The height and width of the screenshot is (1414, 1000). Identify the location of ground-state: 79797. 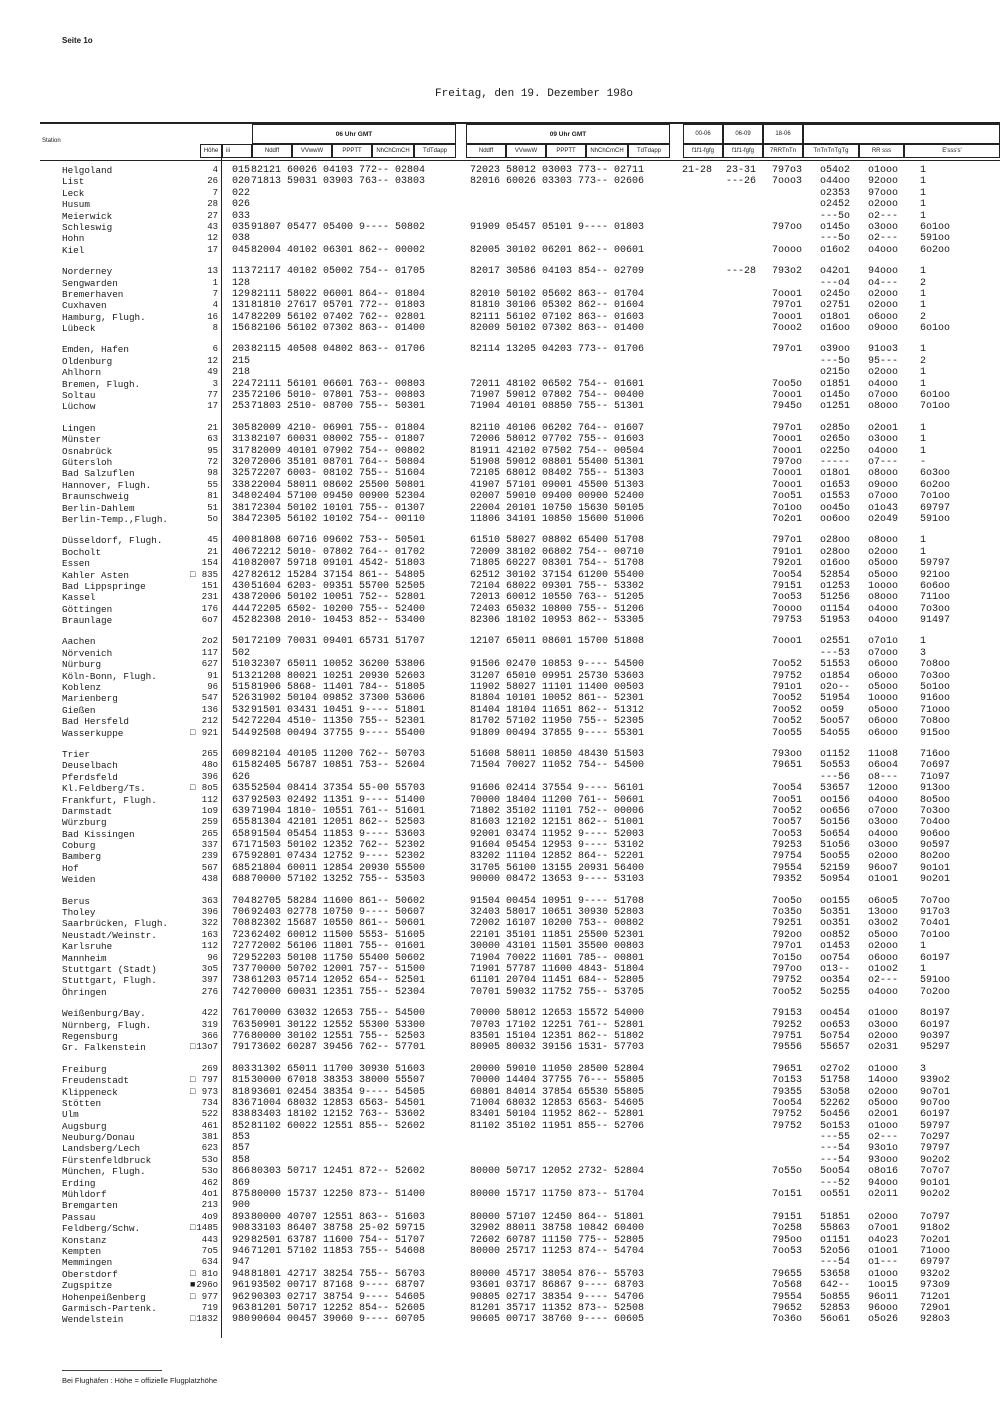
(935, 1149).